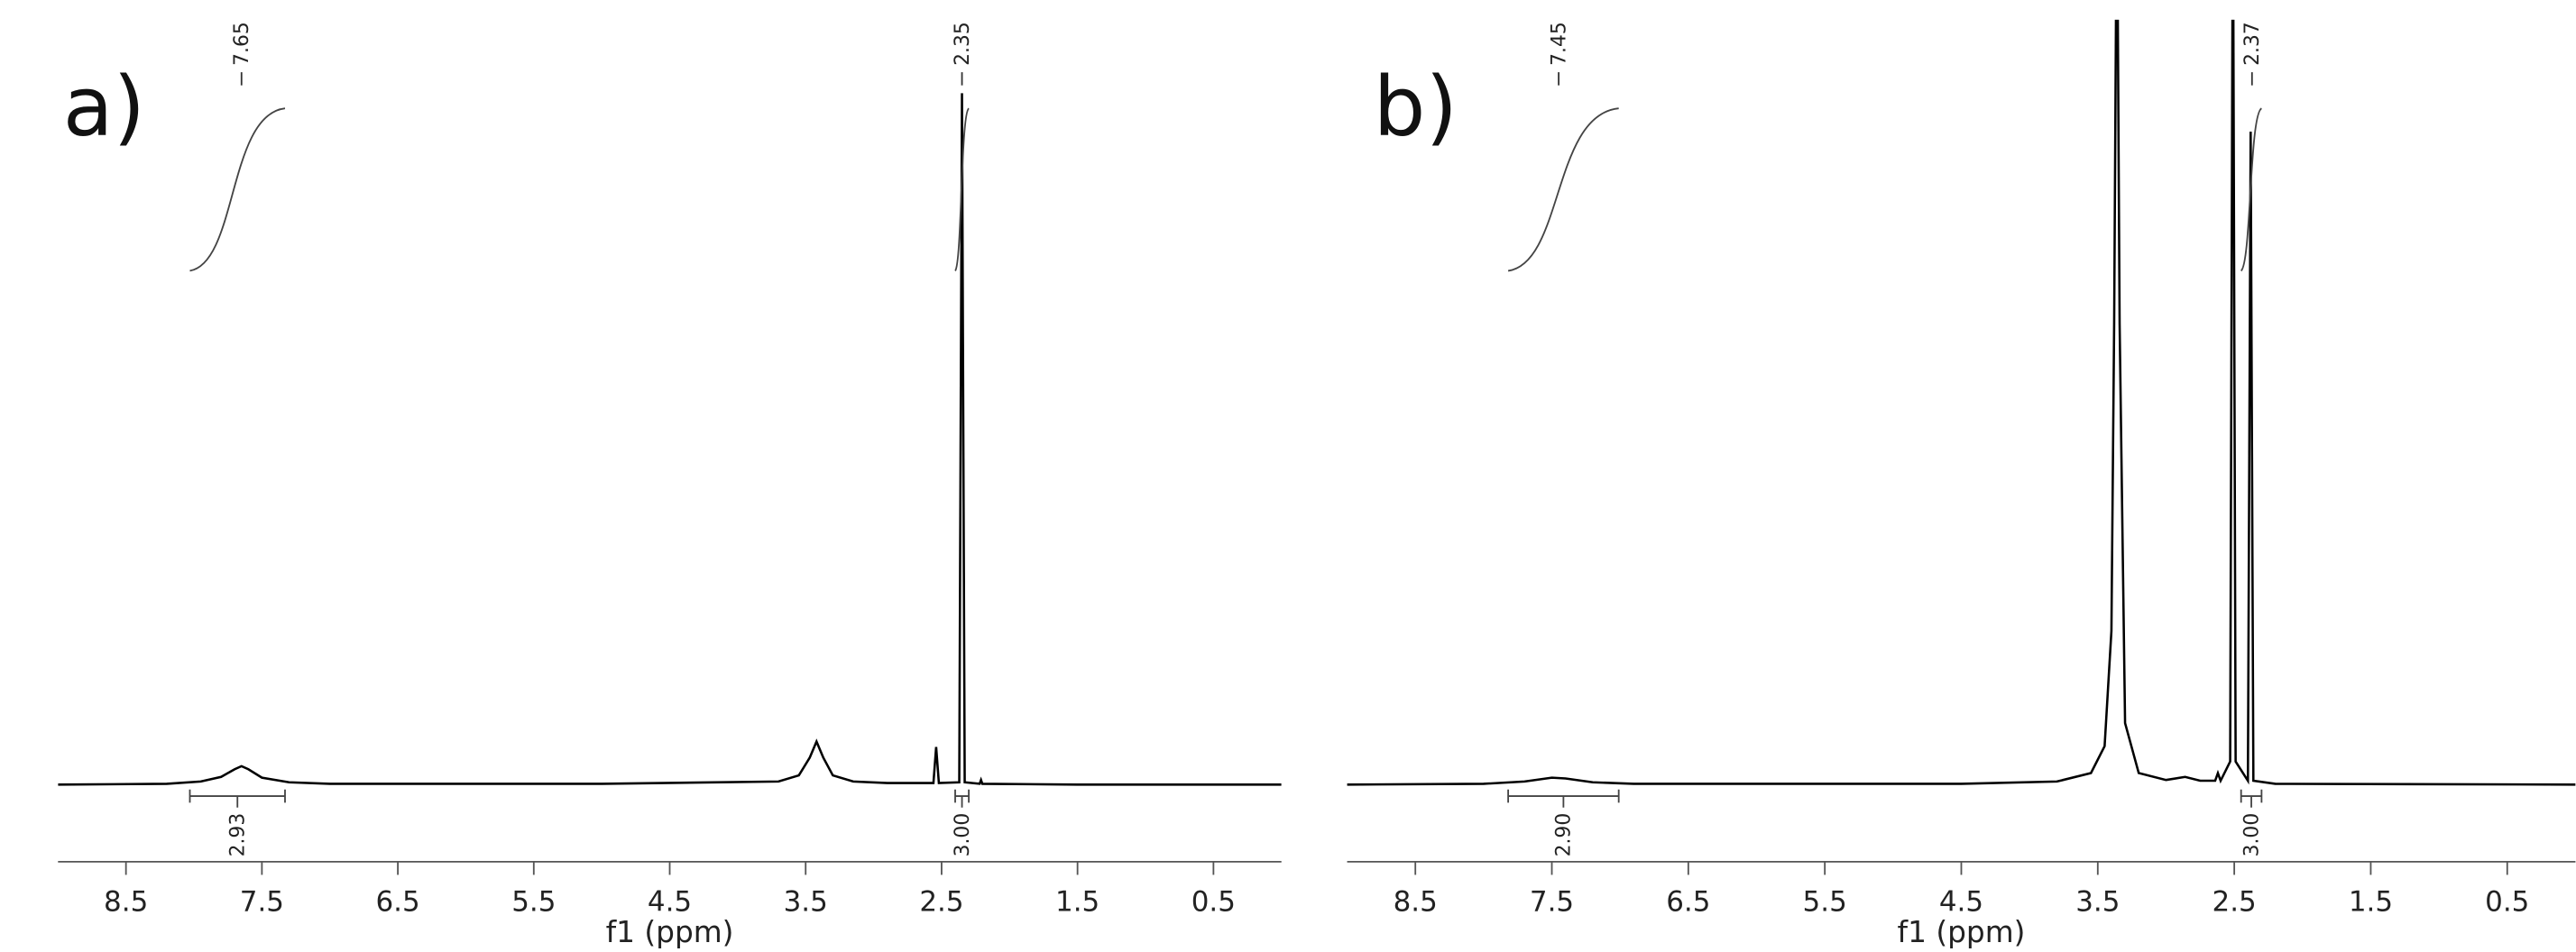  What do you see at coordinates (1559, 44) in the screenshot?
I see `peak-label: 7.45` at bounding box center [1559, 44].